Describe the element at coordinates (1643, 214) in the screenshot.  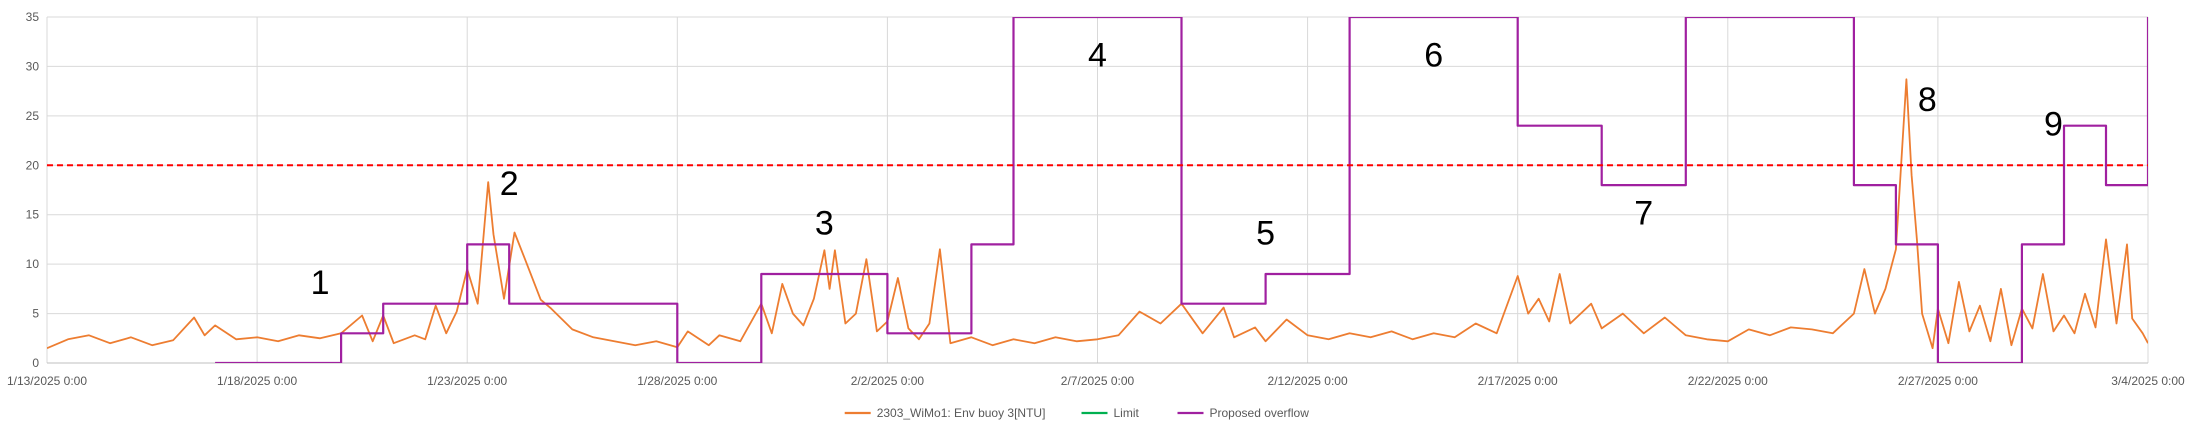
I see `annotation-label: 7` at that location.